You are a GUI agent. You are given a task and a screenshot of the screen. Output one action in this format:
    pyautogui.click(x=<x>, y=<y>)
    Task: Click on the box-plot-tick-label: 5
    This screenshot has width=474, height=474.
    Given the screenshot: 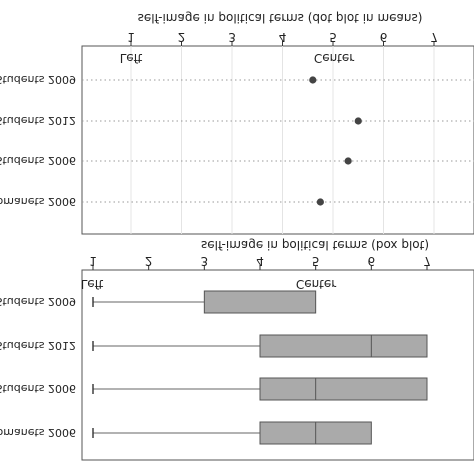 What is the action you would take?
    pyautogui.click(x=316, y=261)
    